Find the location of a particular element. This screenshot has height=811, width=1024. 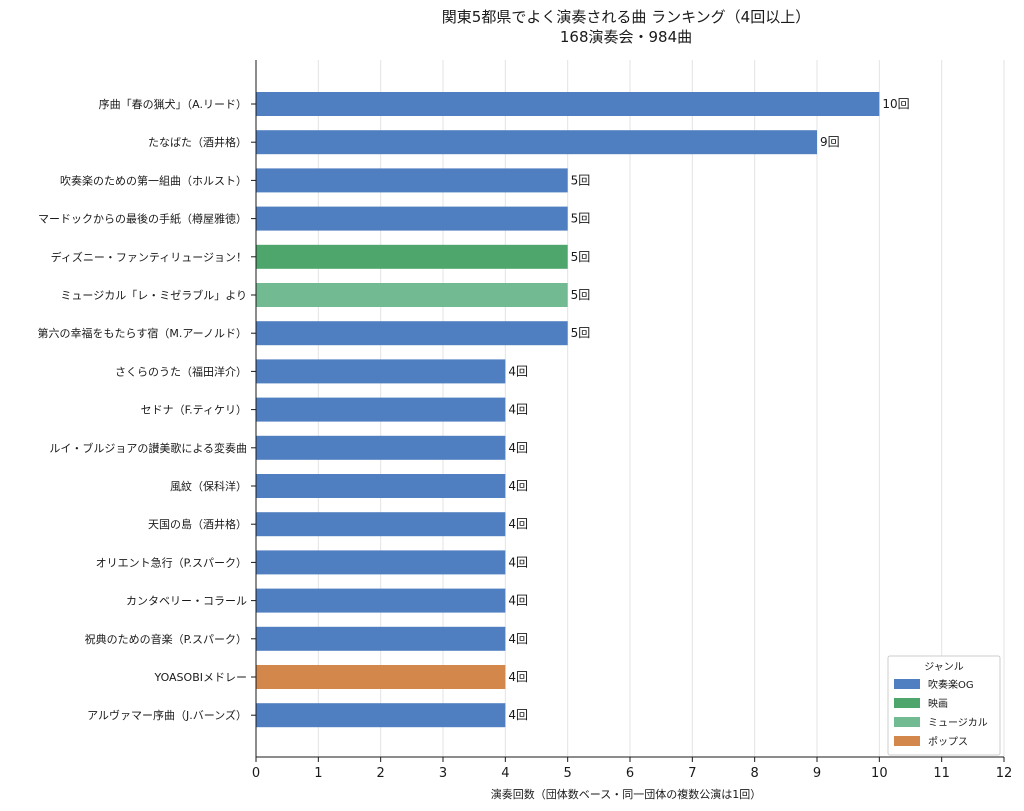

x-tick-label: 7 is located at coordinates (692, 773).